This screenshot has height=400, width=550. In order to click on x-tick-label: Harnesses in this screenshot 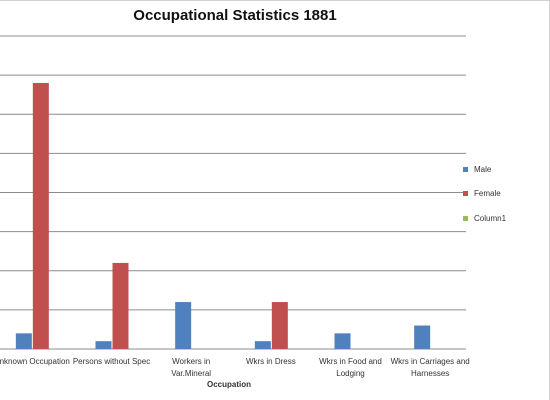, I will do `click(430, 373)`.